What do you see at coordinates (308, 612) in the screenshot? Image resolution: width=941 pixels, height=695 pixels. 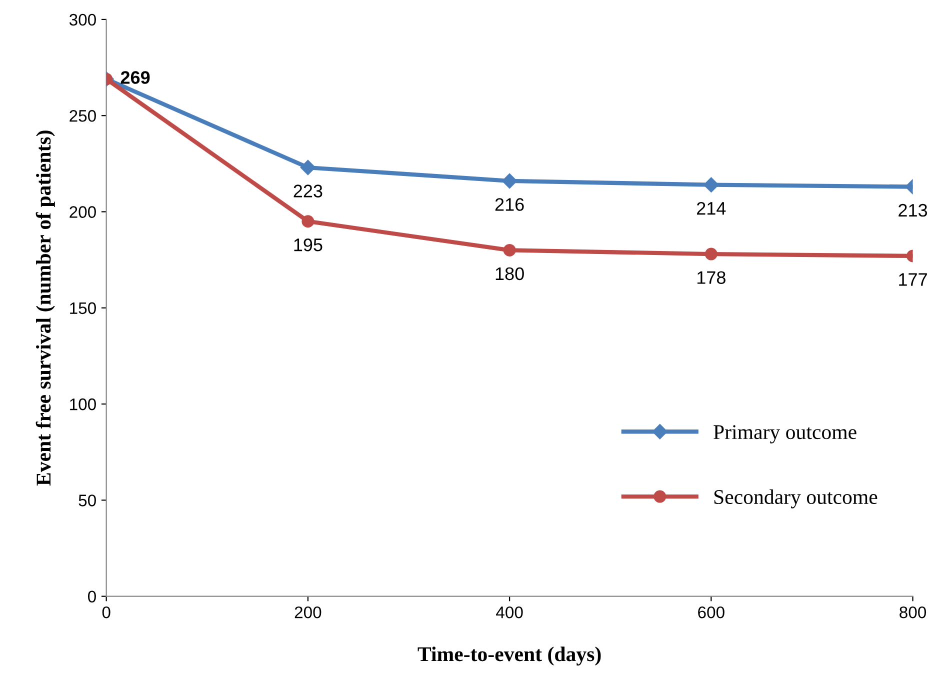 I see `x-tick-label: 200` at bounding box center [308, 612].